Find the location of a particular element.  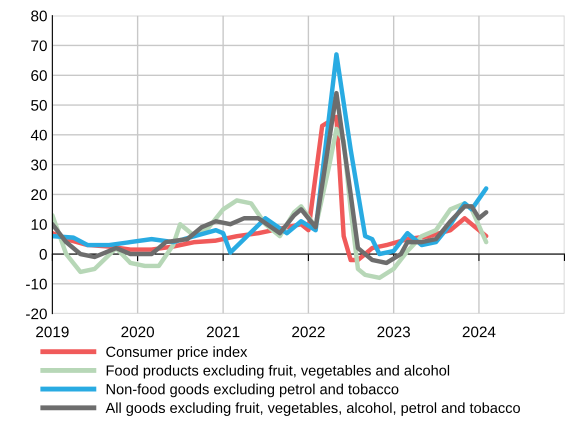

legend-label: Non-food goods excluding petrol and tobacco is located at coordinates (252, 391).